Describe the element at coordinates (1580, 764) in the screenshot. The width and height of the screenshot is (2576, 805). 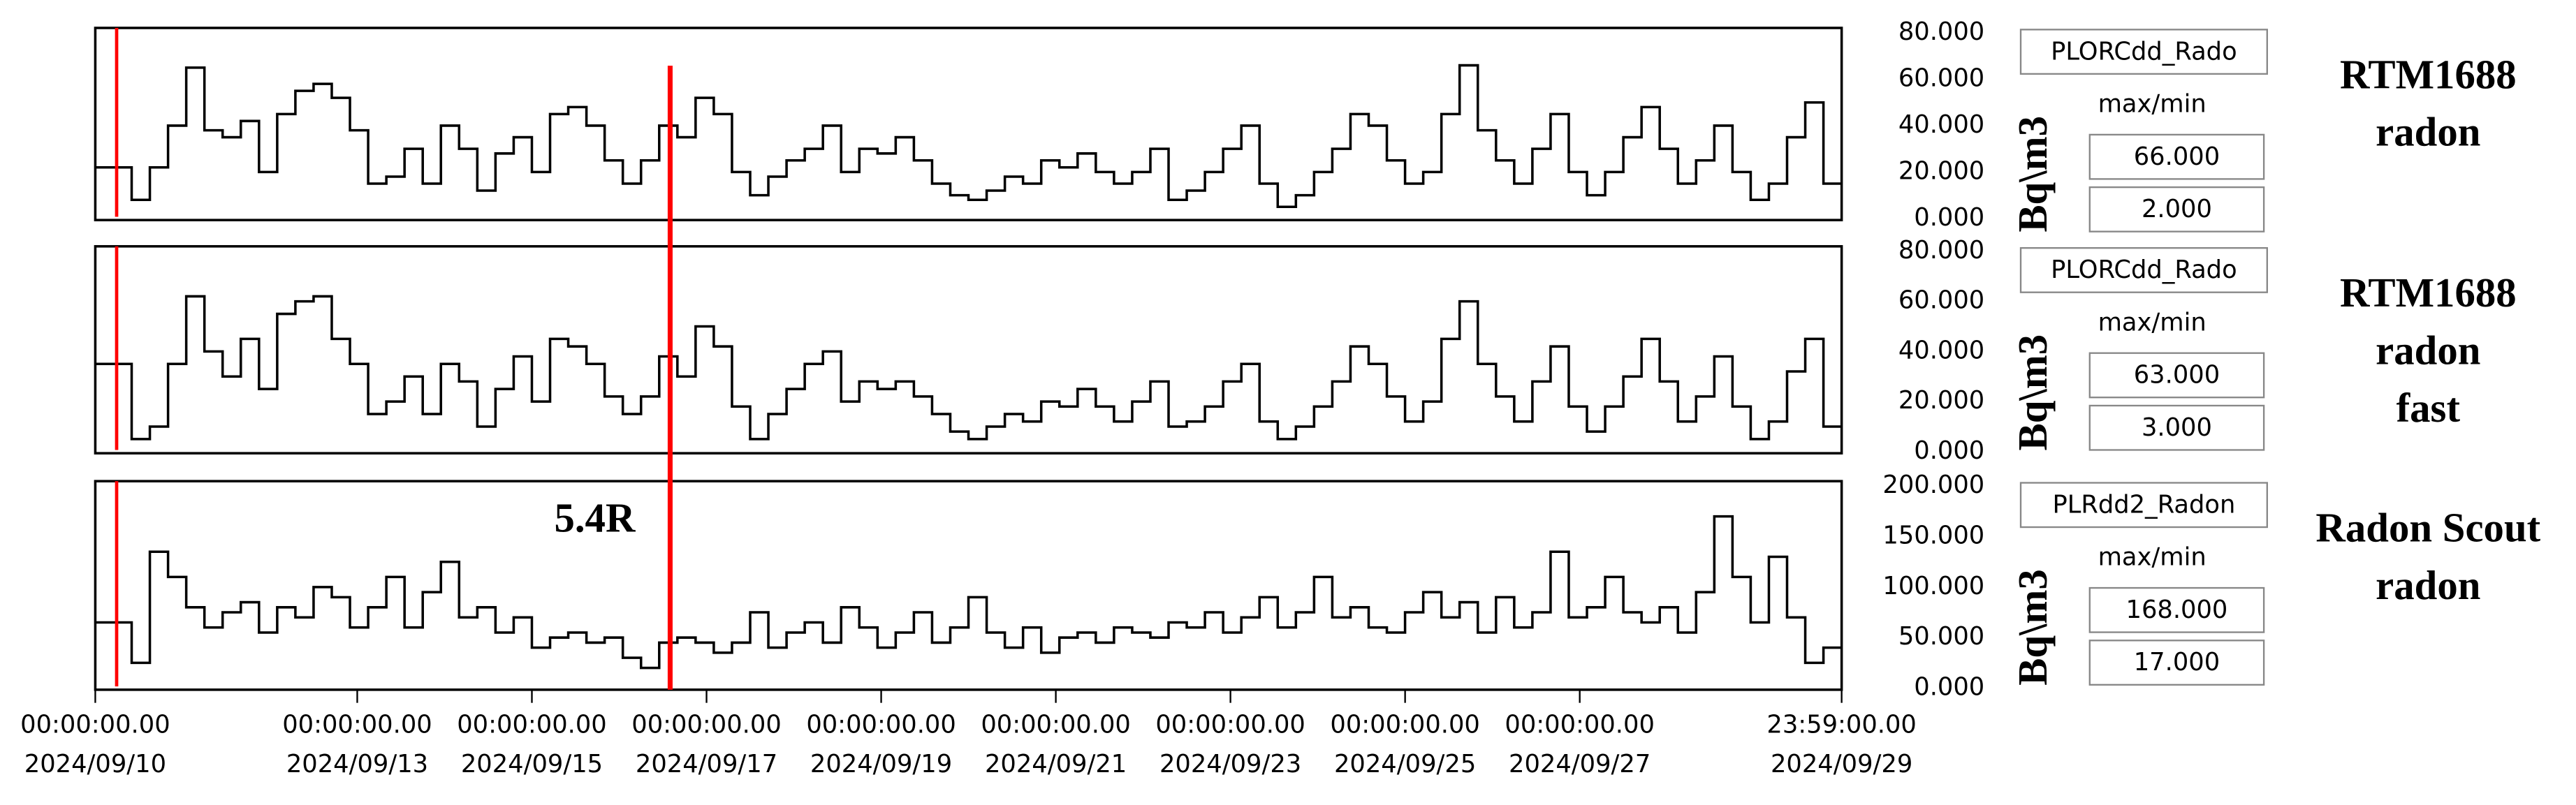
I see `x-tick-label: 2024/09/27` at that location.